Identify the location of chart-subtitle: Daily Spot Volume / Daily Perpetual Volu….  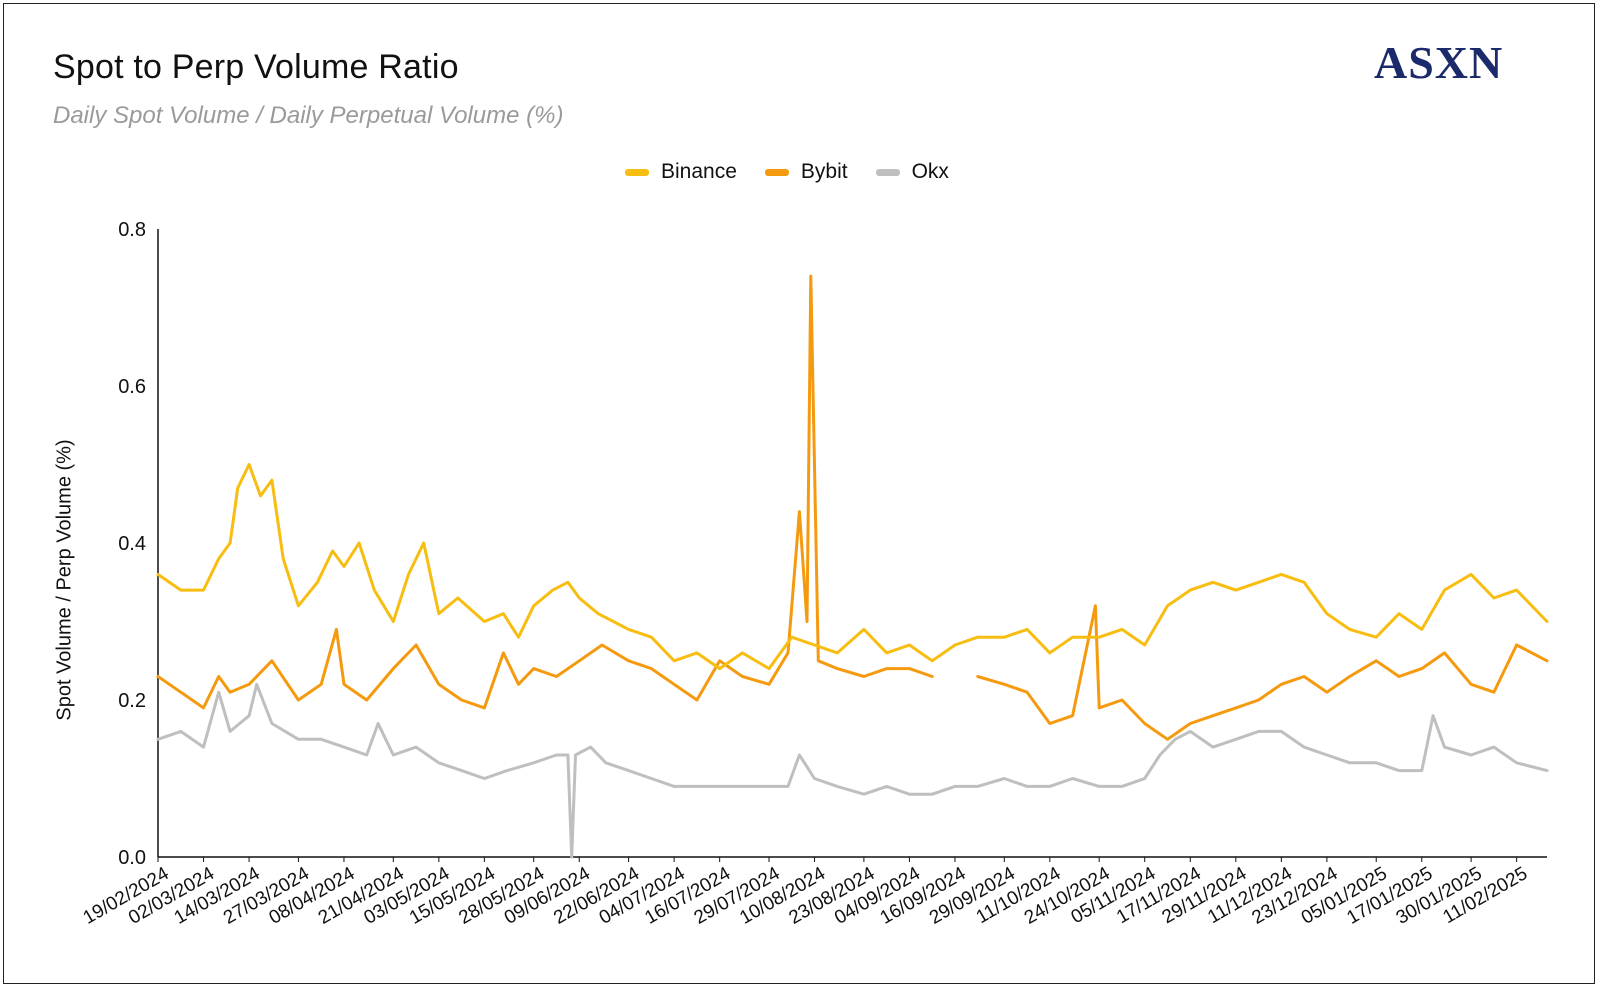
(308, 115).